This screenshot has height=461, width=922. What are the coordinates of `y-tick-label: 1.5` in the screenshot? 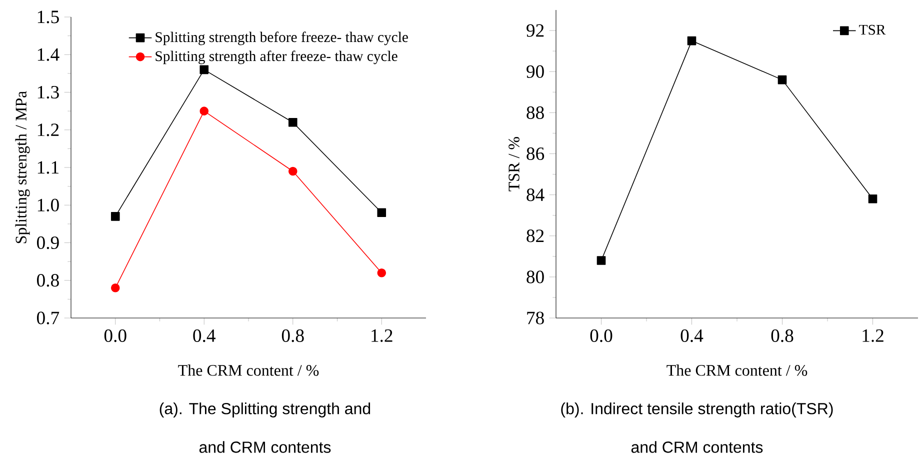 It's located at (48, 17).